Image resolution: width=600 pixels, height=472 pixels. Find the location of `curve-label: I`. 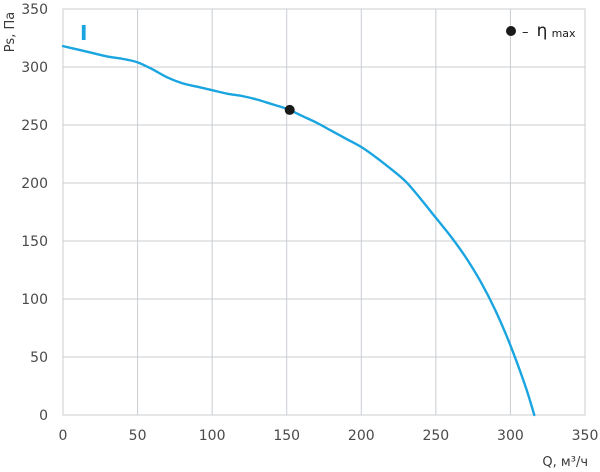

curve-label: I is located at coordinates (83, 33).